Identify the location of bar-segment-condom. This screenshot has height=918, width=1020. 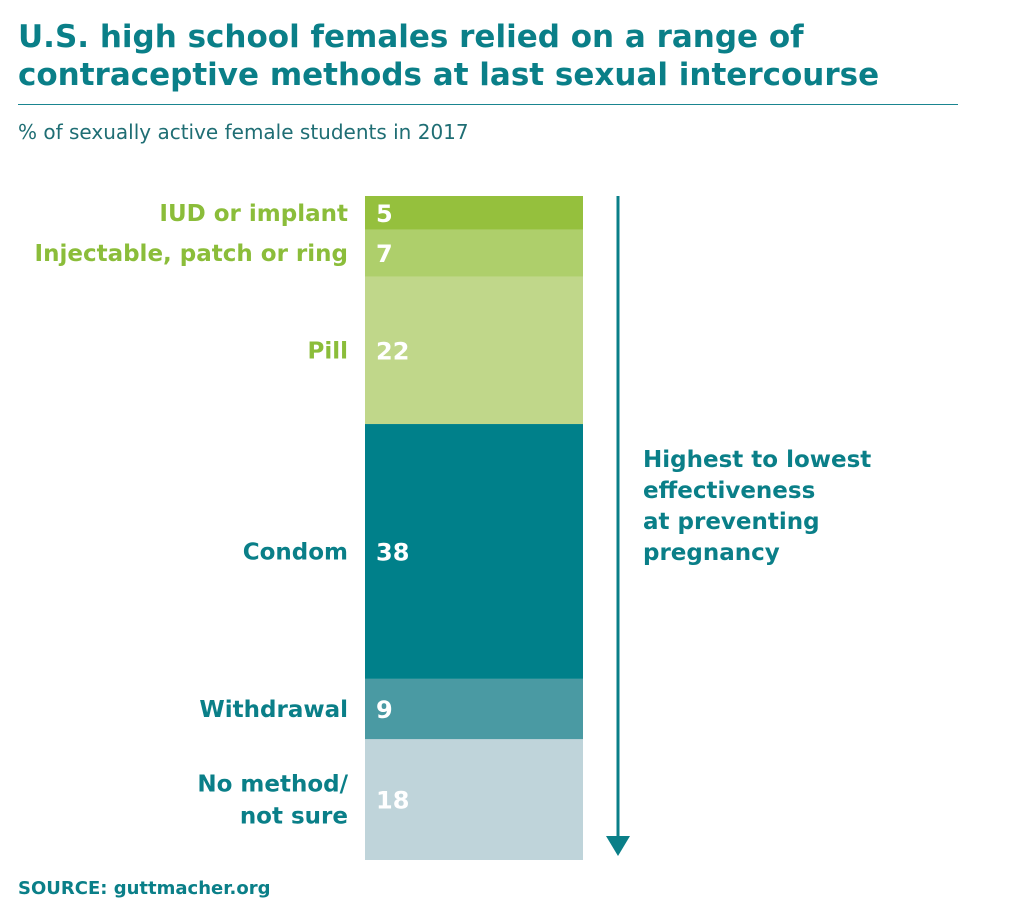
(474, 551).